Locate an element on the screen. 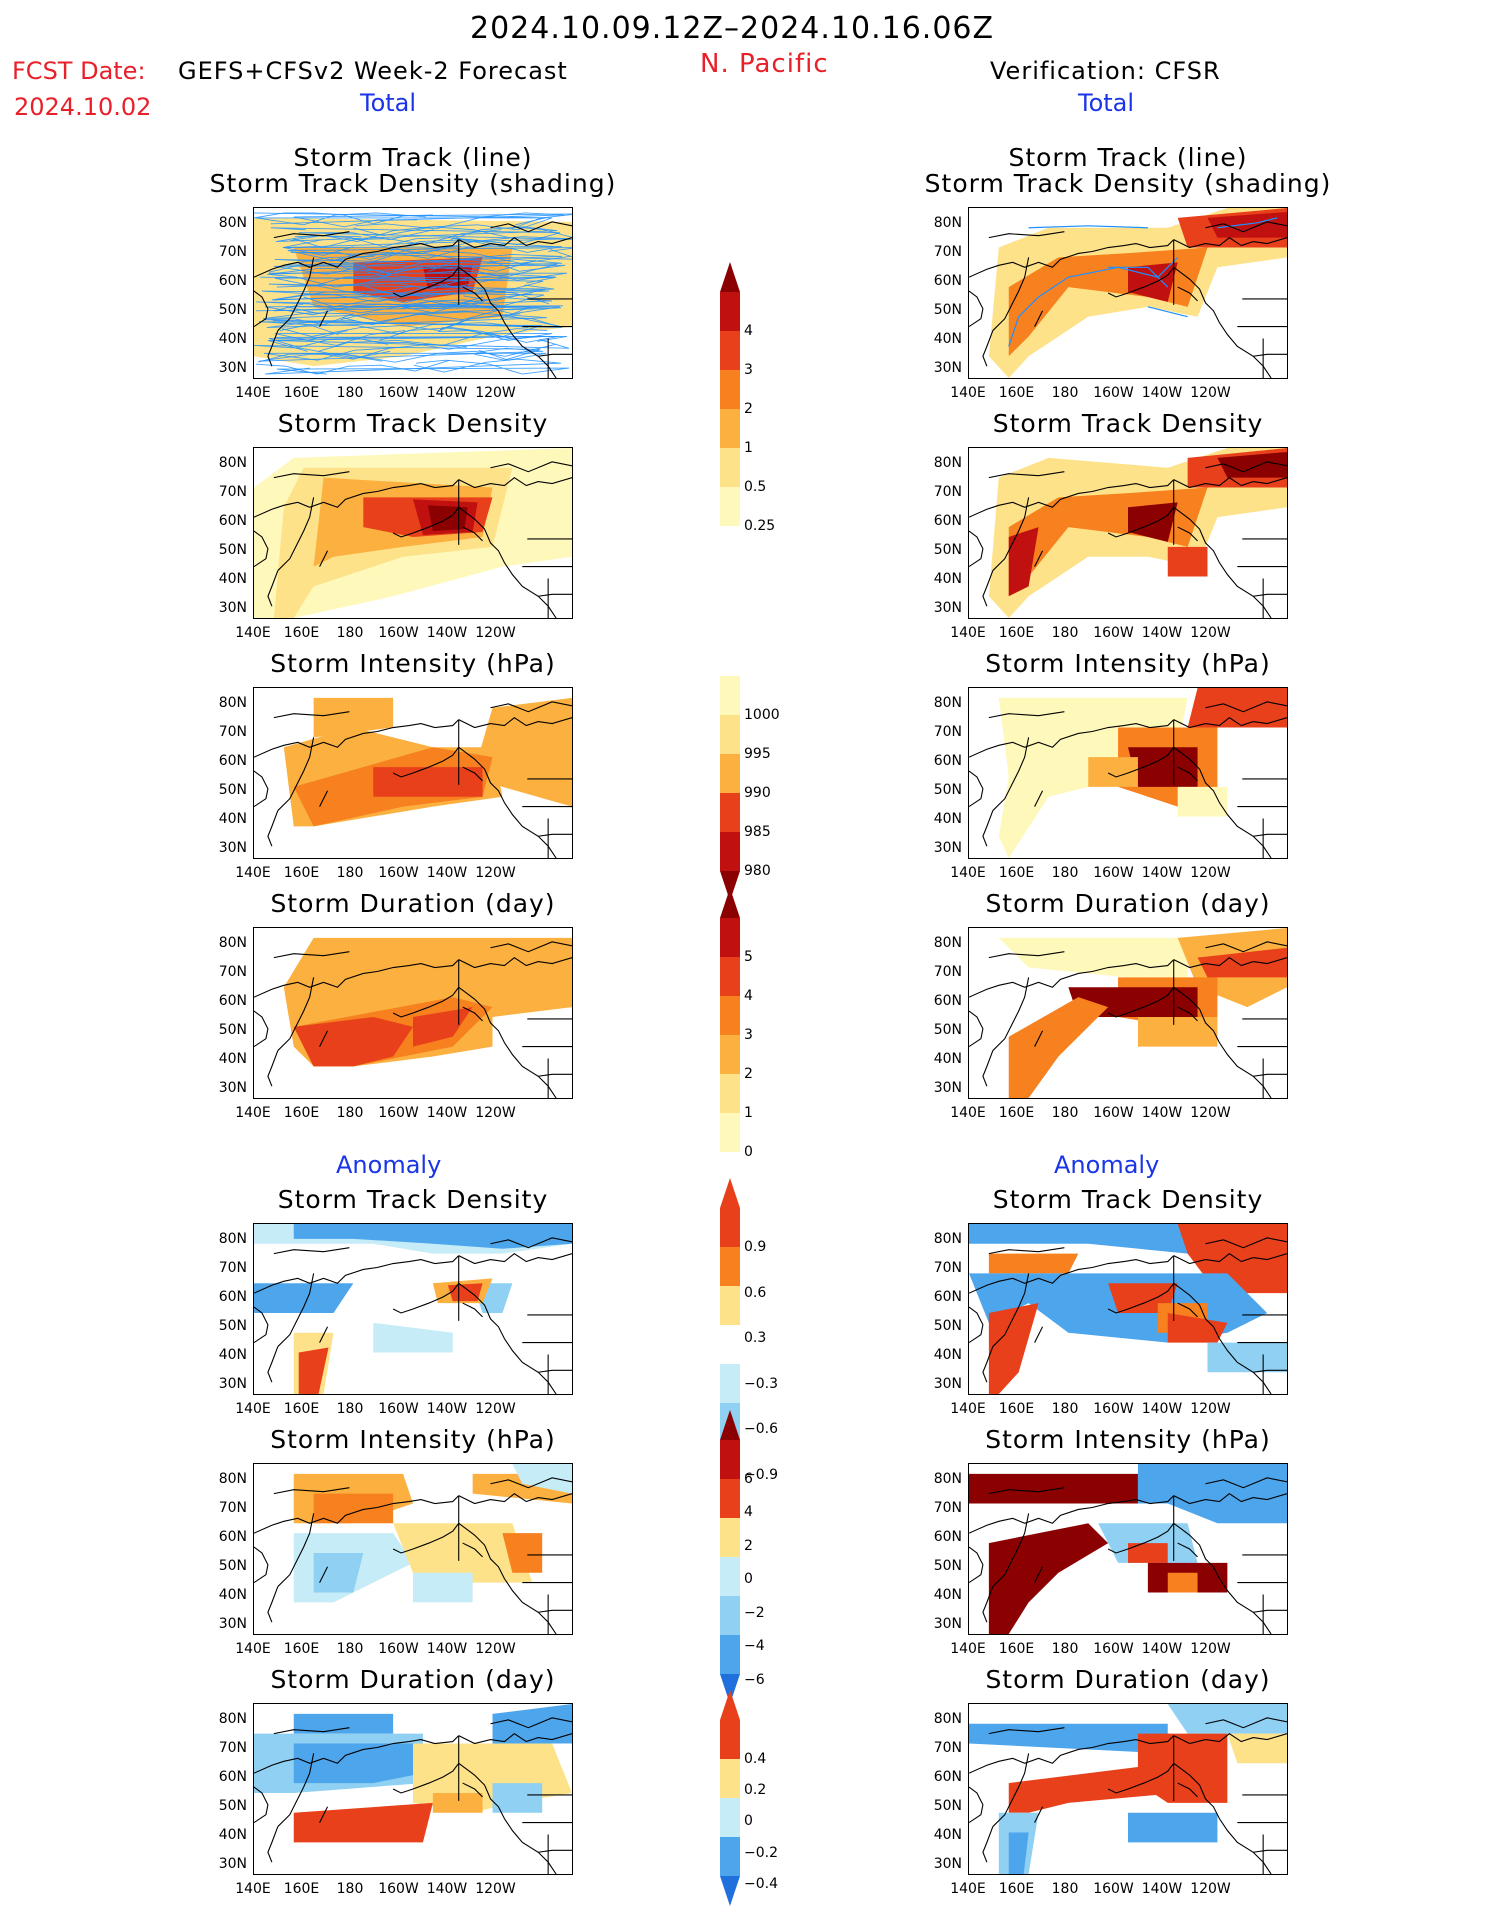 Image resolution: width=1487 pixels, height=1925 pixels. map-panel-intensity-forecast is located at coordinates (413, 773).